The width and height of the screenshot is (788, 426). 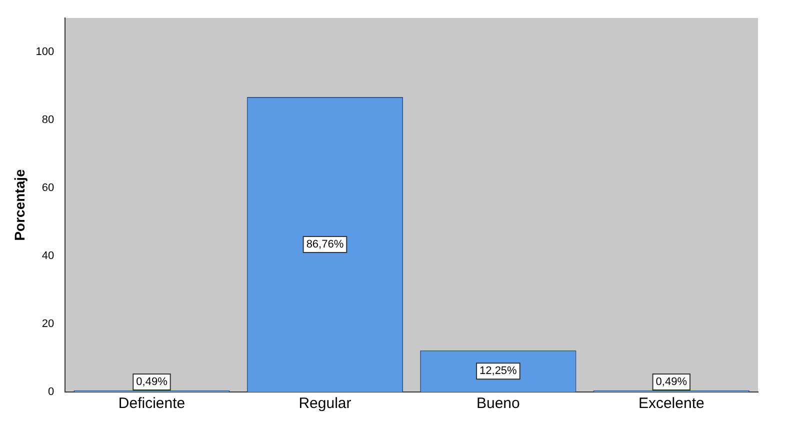 What do you see at coordinates (48, 324) in the screenshot?
I see `y-tick-label: 20` at bounding box center [48, 324].